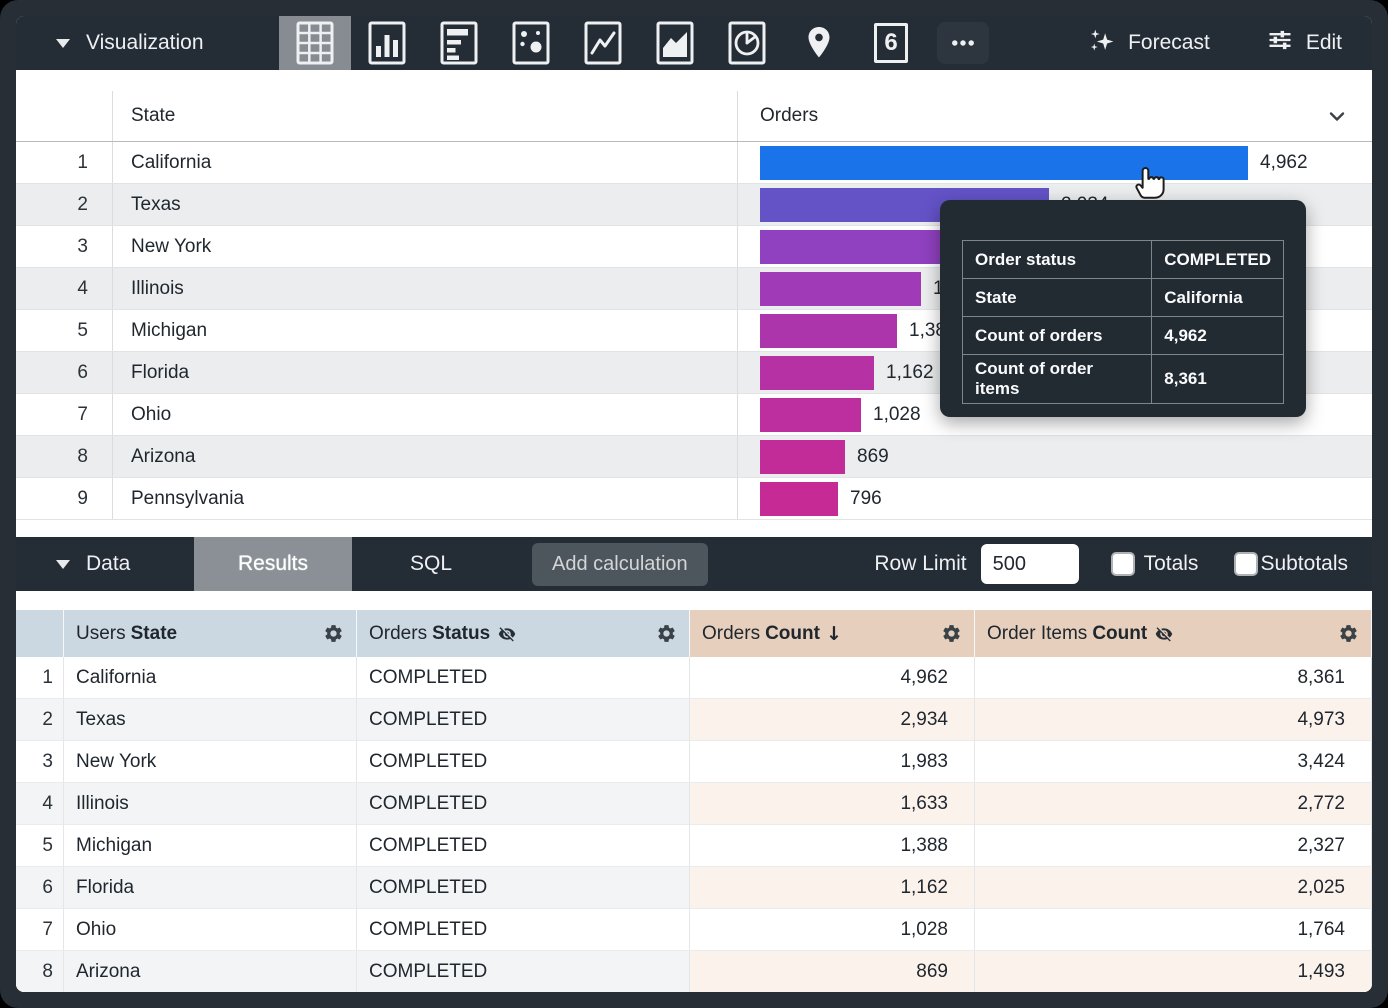  What do you see at coordinates (1055, 498) in the screenshot?
I see `orders-bar-cell: 796` at bounding box center [1055, 498].